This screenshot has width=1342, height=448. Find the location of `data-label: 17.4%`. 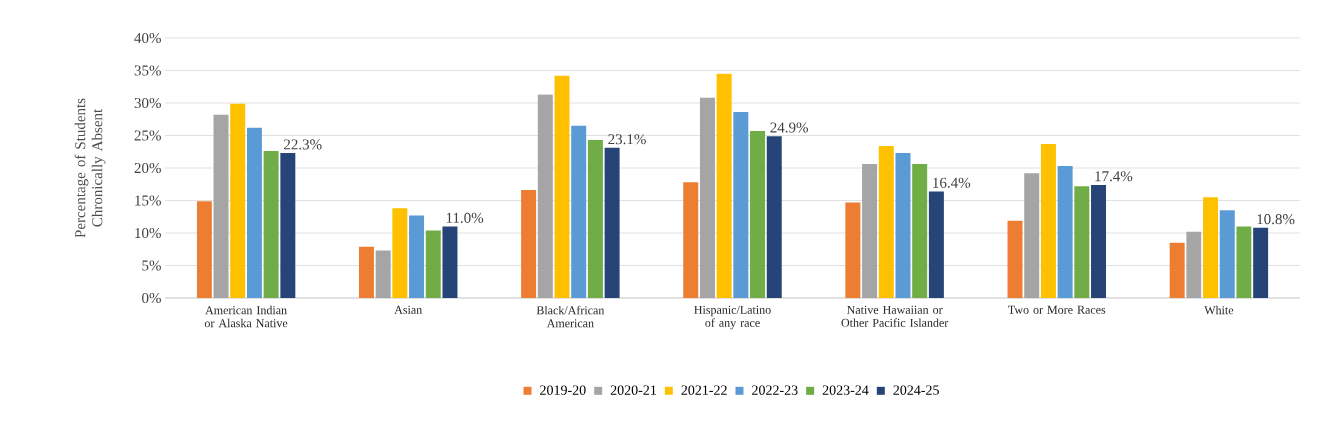

data-label: 17.4% is located at coordinates (1114, 176).